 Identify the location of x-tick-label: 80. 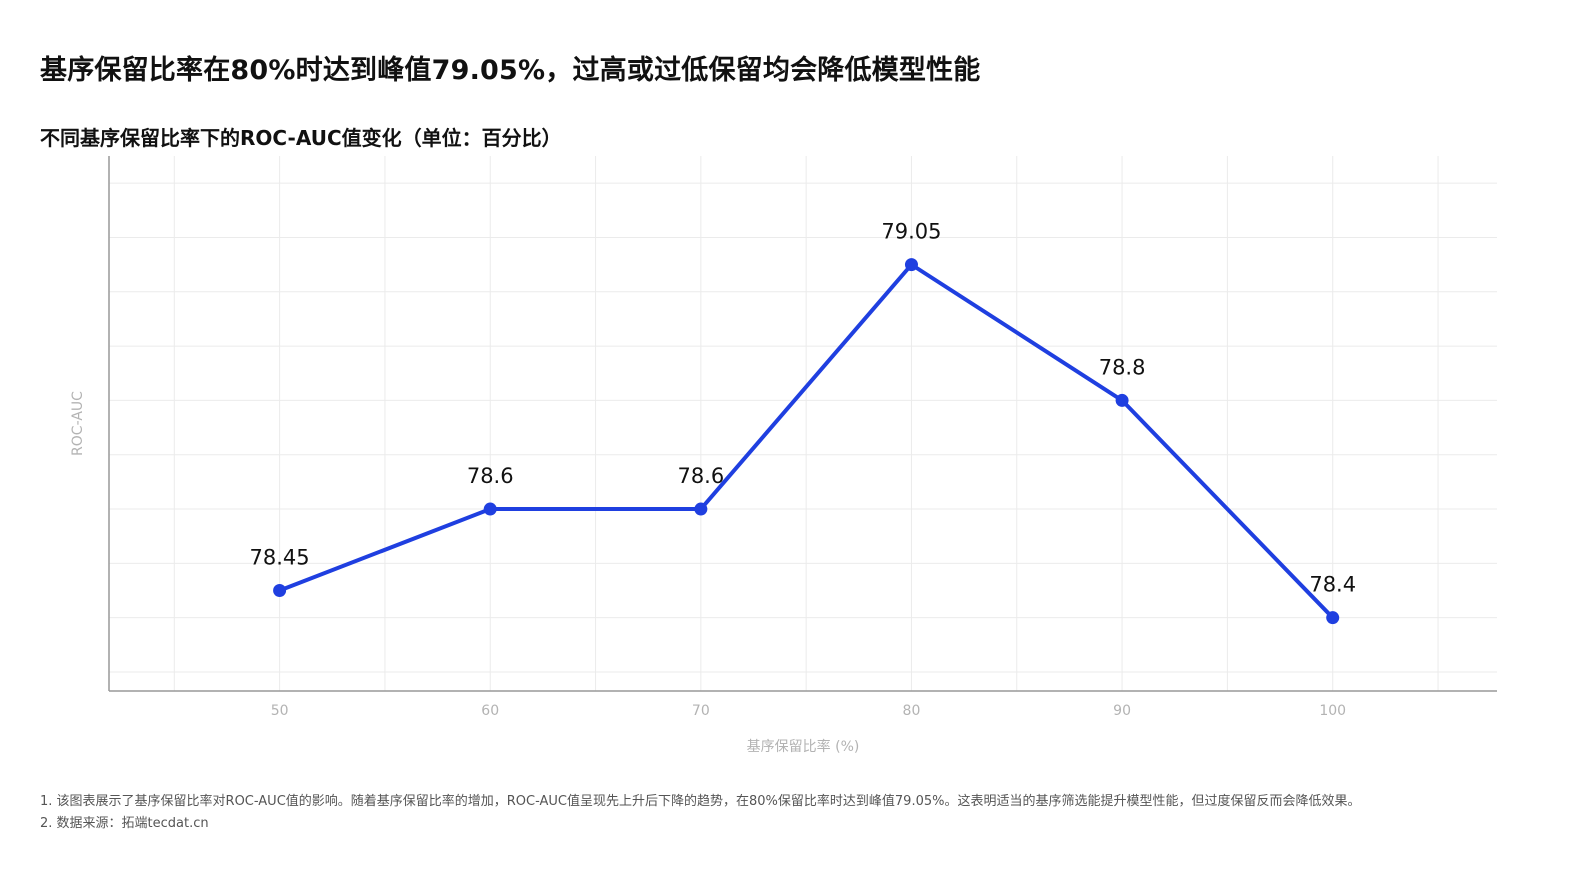
(912, 711).